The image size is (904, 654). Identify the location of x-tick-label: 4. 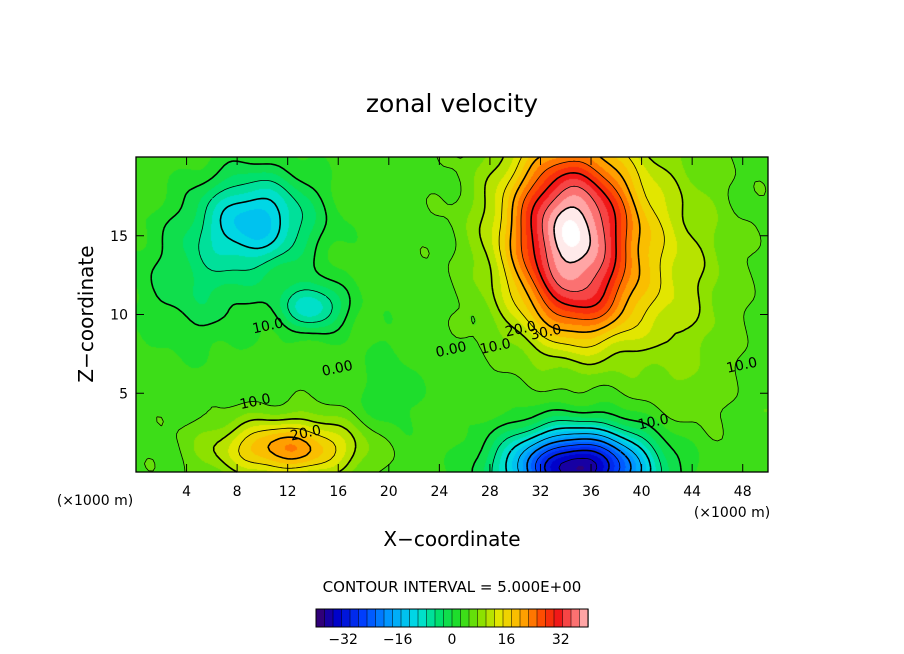
(186, 492).